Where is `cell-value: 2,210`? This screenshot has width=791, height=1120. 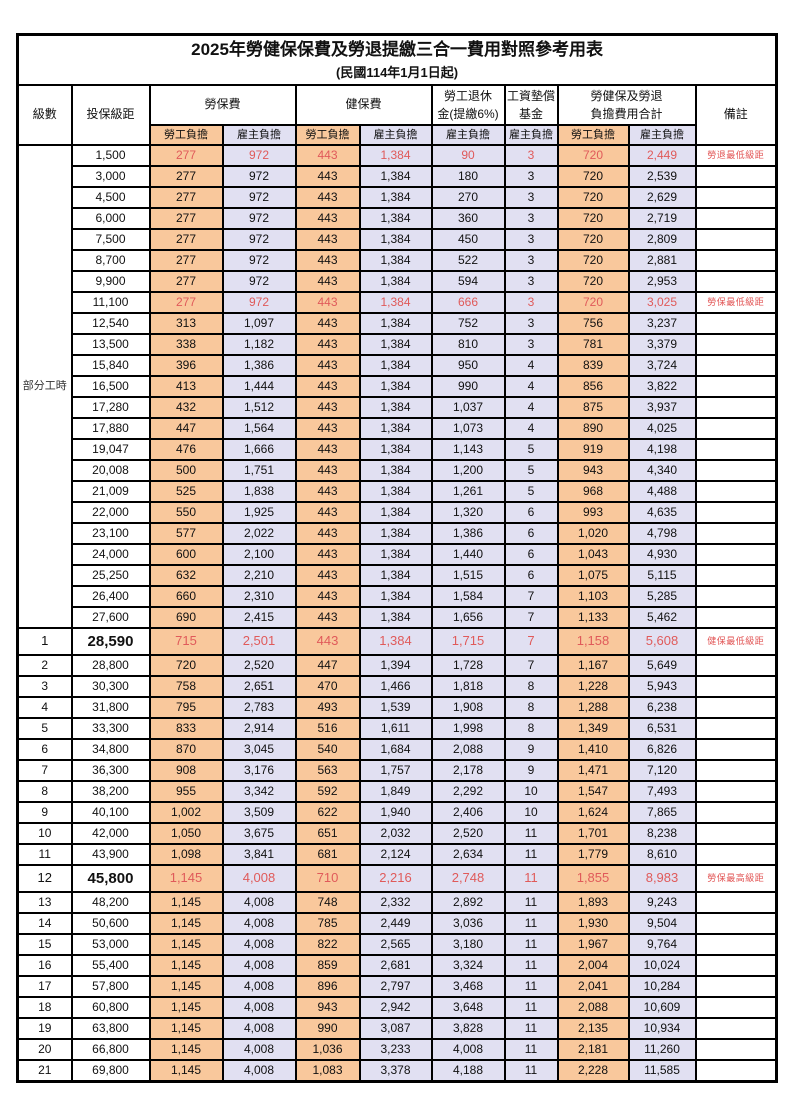 cell-value: 2,210 is located at coordinates (259, 575).